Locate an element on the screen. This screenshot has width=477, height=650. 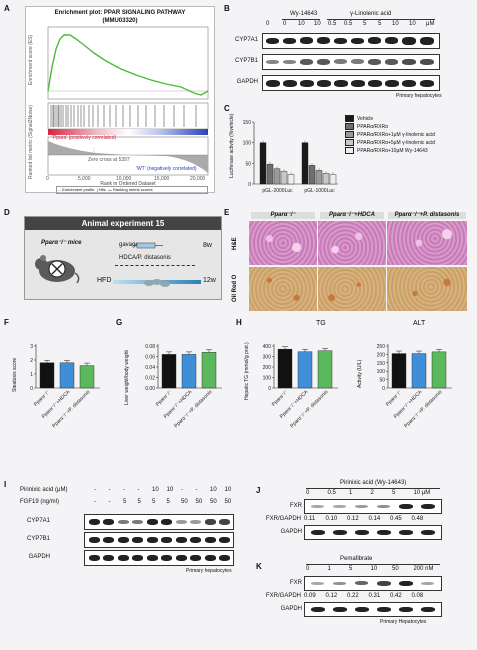
b-row-label: CYP7B1 is located at coordinates (246, 61).